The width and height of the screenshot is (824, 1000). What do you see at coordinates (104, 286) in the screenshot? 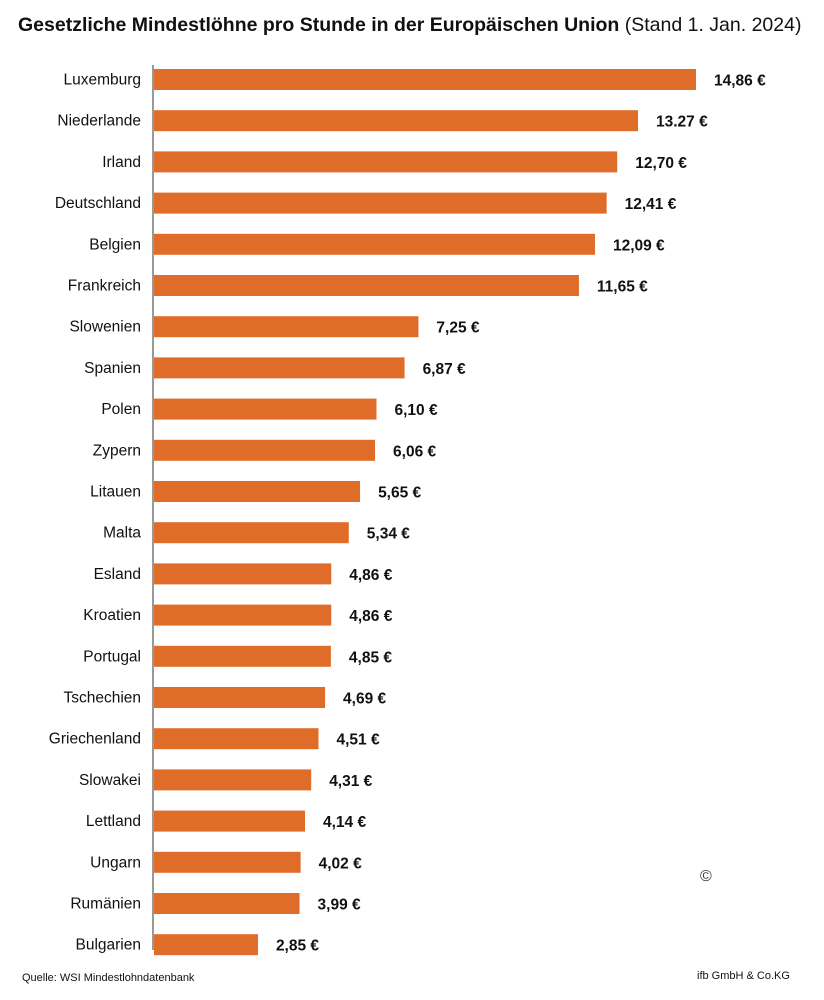
I see `category-label-5: Frankreich` at bounding box center [104, 286].